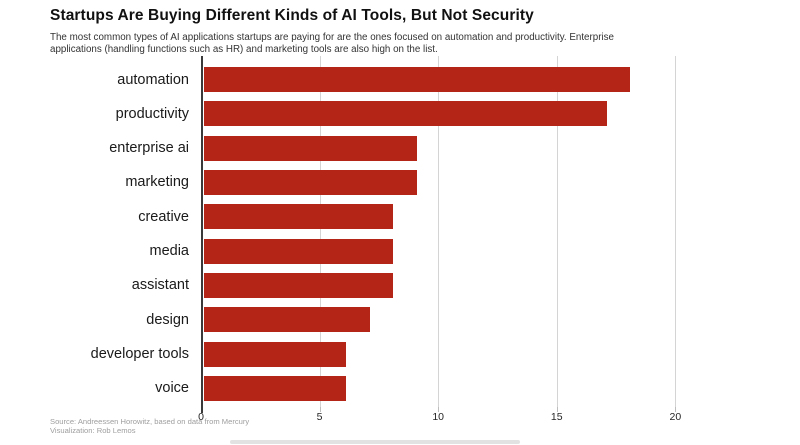 The width and height of the screenshot is (800, 445). What do you see at coordinates (172, 388) in the screenshot?
I see `category-label-voice: voice` at bounding box center [172, 388].